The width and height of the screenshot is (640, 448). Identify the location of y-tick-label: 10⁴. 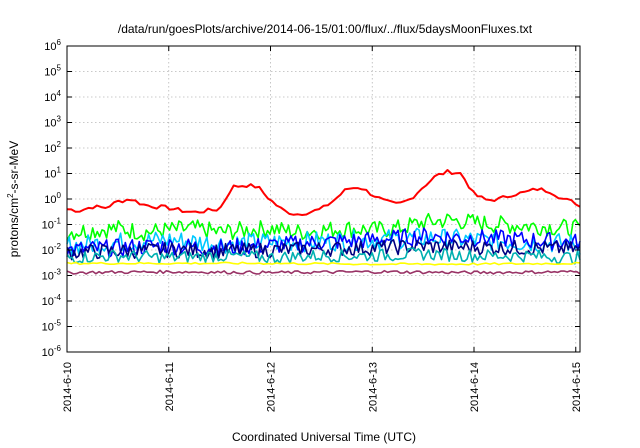
(52, 96).